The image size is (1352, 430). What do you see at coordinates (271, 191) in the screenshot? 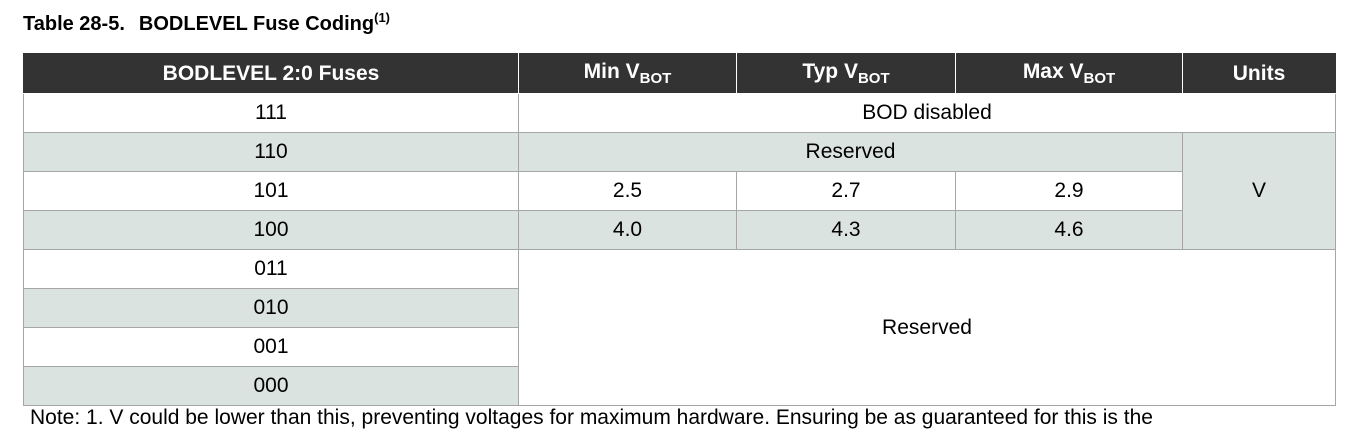
I see `fuse-cell: 101` at bounding box center [271, 191].